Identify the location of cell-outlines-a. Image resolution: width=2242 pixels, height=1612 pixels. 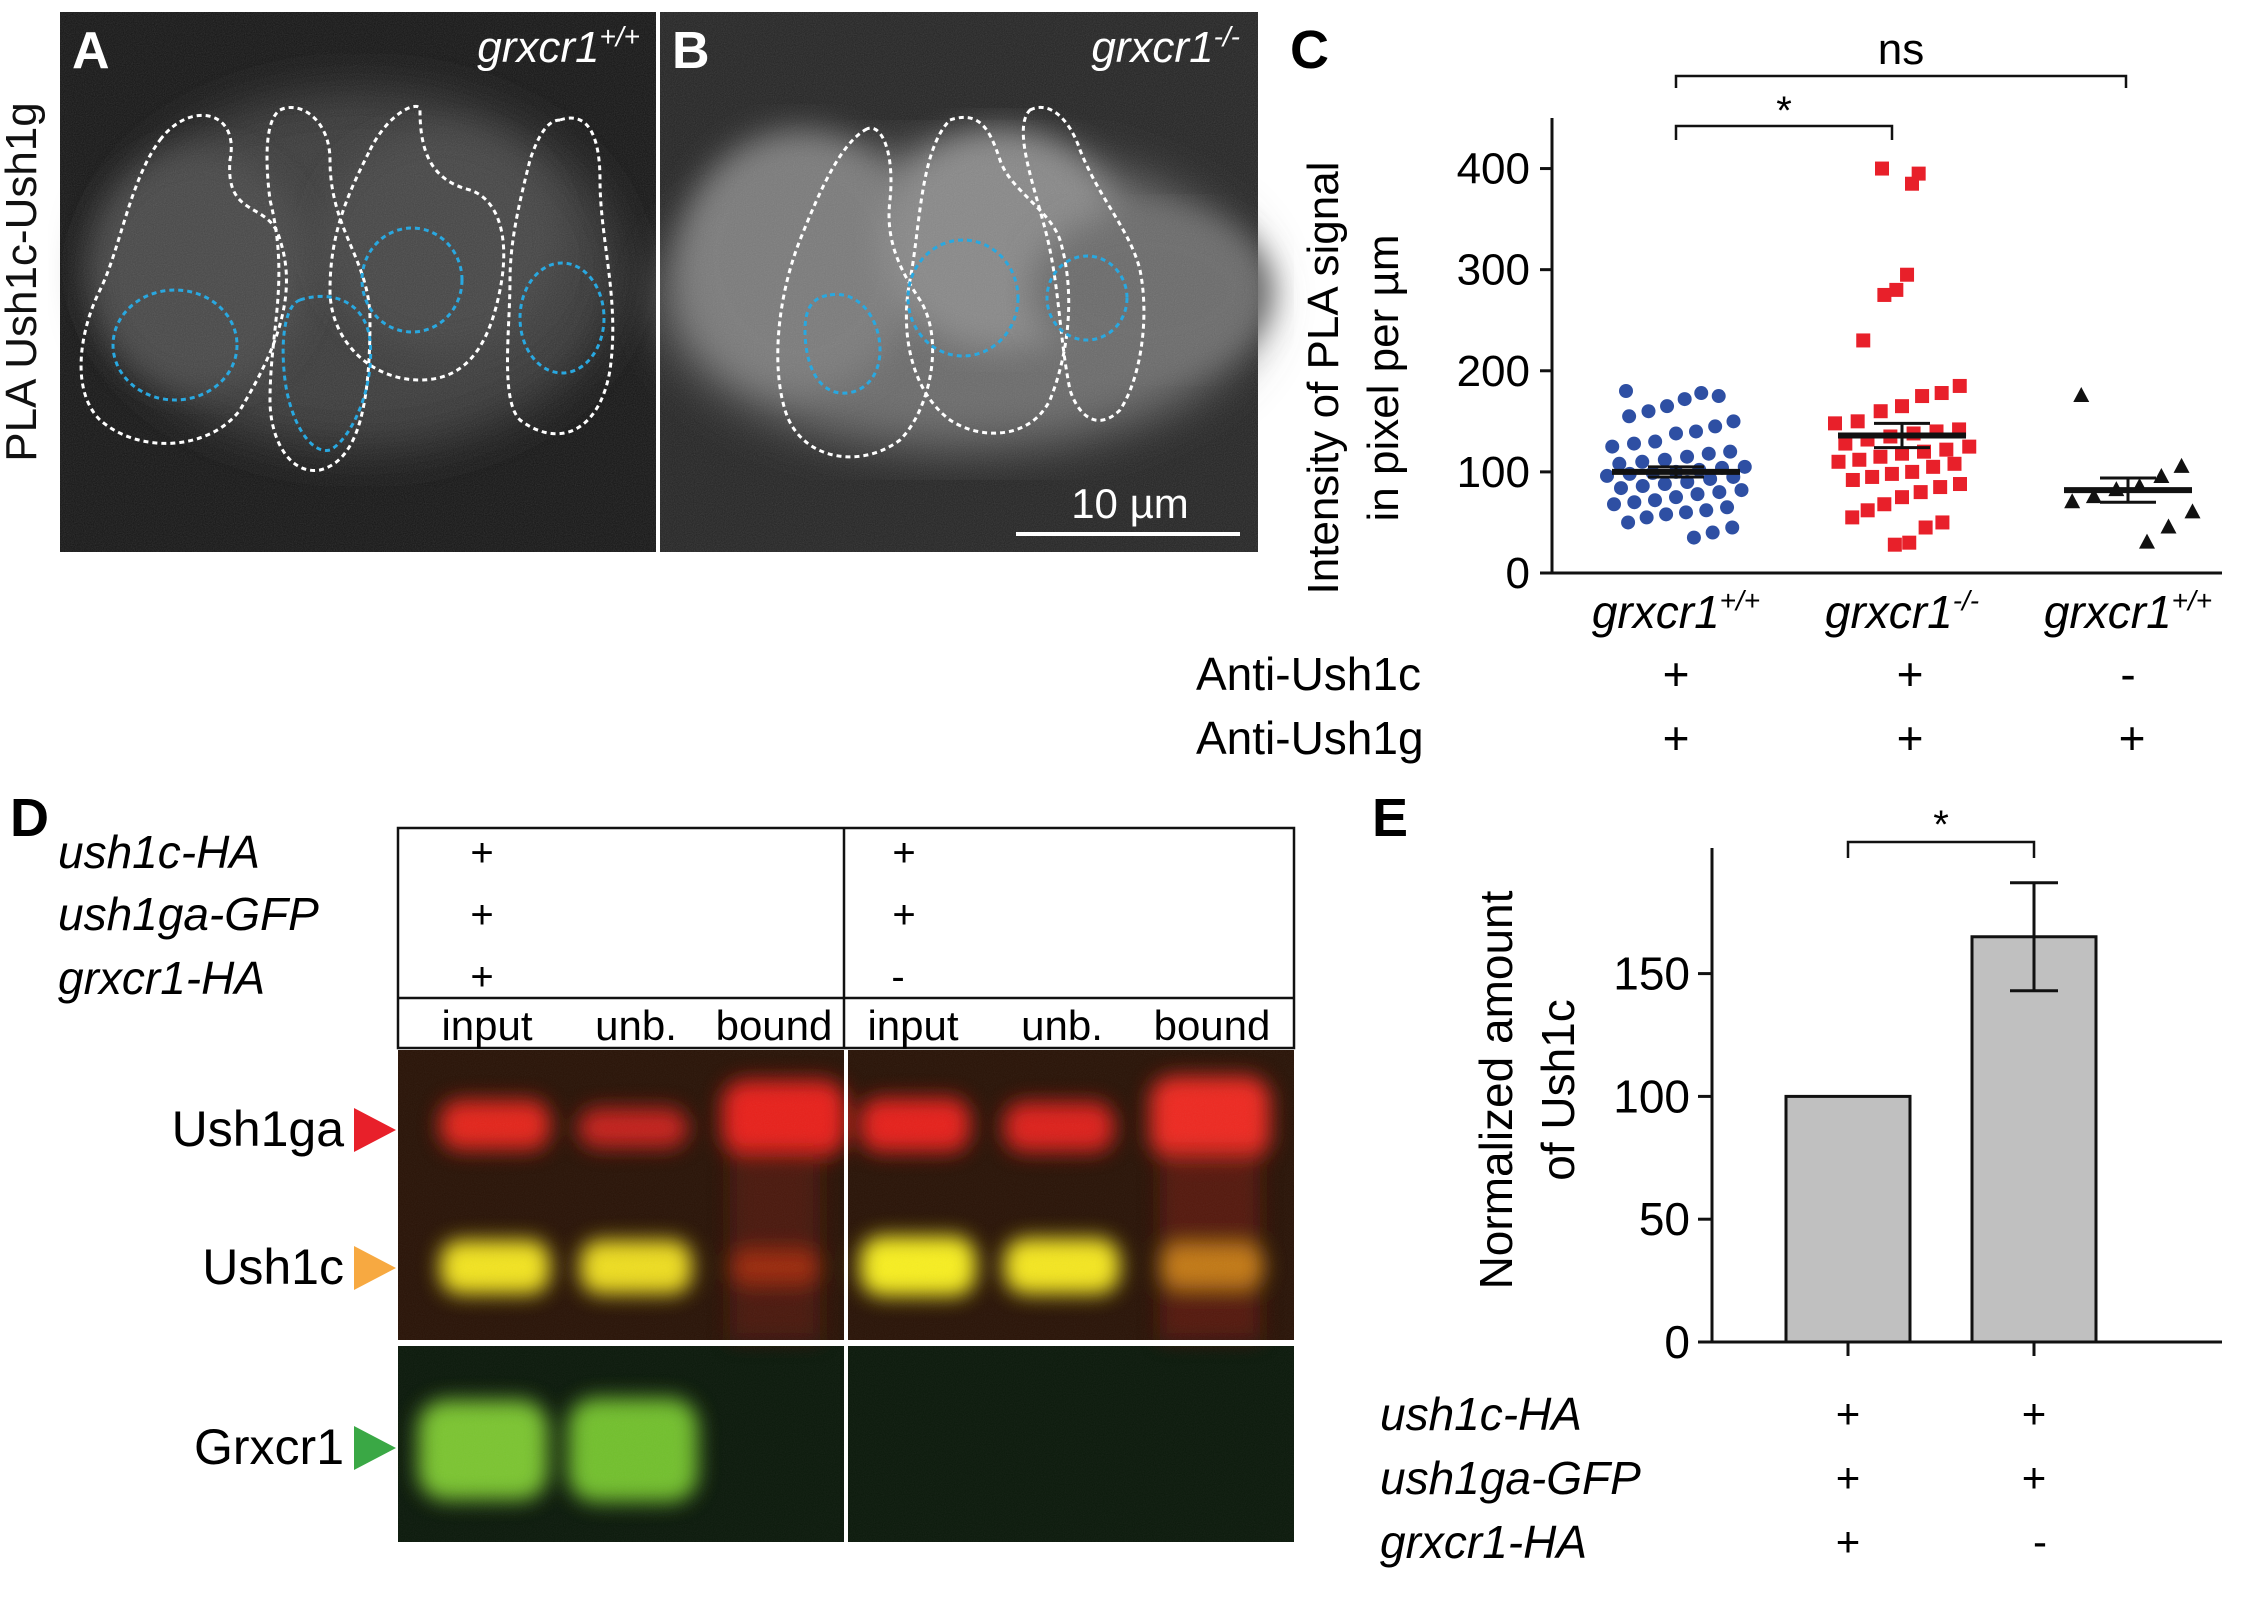
(347, 288).